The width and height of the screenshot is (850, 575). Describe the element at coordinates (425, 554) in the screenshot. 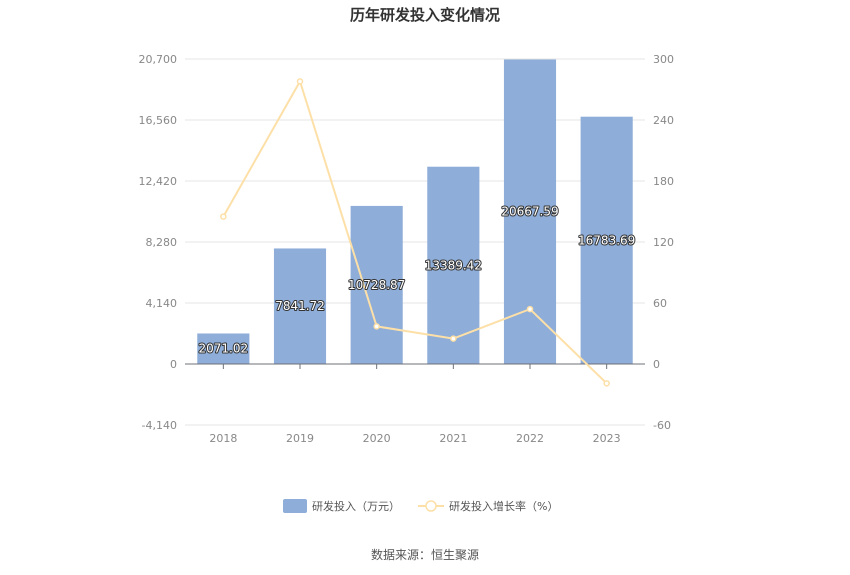

I see `source-note: 数据来源：恒生聚源` at that location.